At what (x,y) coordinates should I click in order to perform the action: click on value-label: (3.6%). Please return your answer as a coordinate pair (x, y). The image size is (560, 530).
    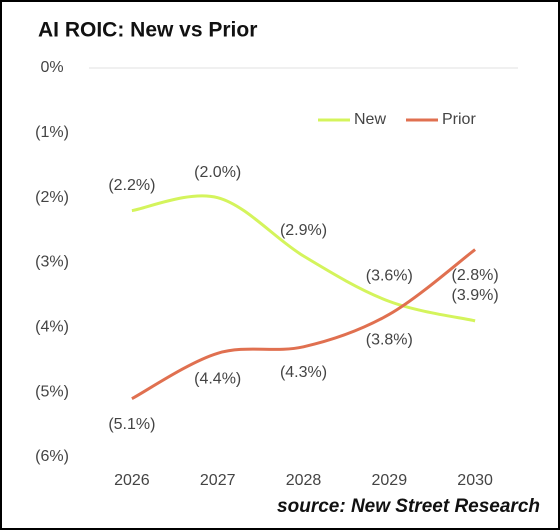
    Looking at the image, I should click on (389, 276).